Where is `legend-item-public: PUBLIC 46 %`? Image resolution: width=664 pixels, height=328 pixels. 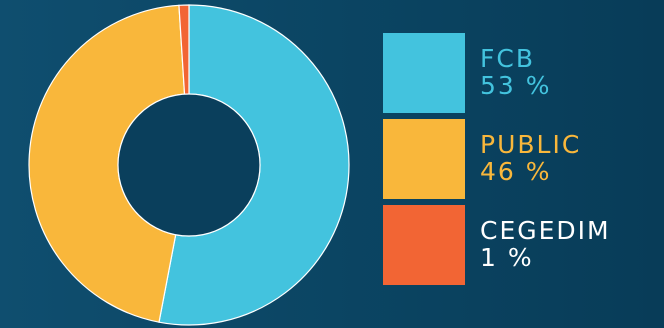
legend-item-public: PUBLIC 46 % is located at coordinates (518, 160).